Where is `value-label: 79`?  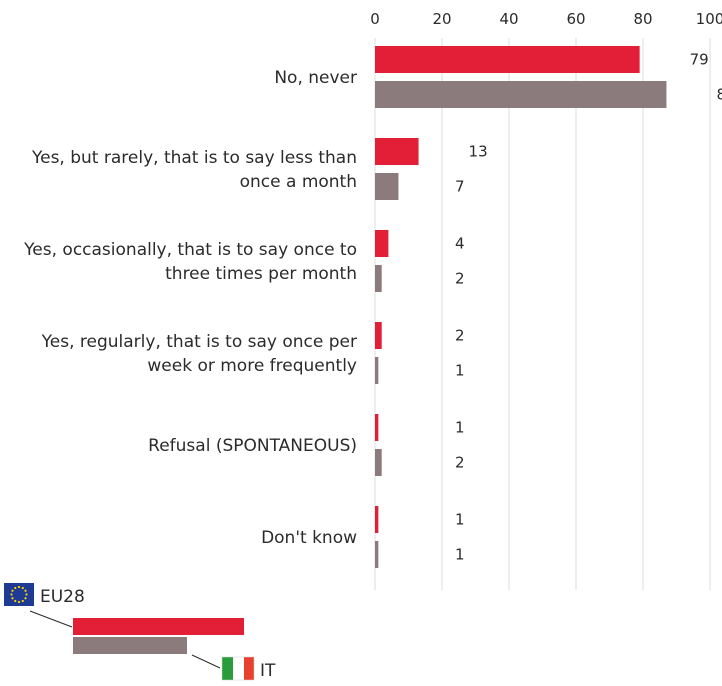
value-label: 79 is located at coordinates (699, 60).